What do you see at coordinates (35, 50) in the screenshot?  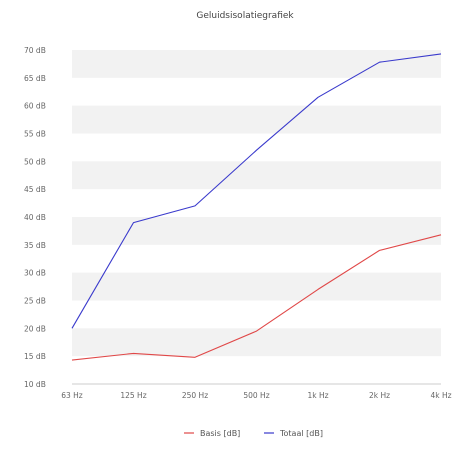 I see `y-tick-label: 70 dB` at bounding box center [35, 50].